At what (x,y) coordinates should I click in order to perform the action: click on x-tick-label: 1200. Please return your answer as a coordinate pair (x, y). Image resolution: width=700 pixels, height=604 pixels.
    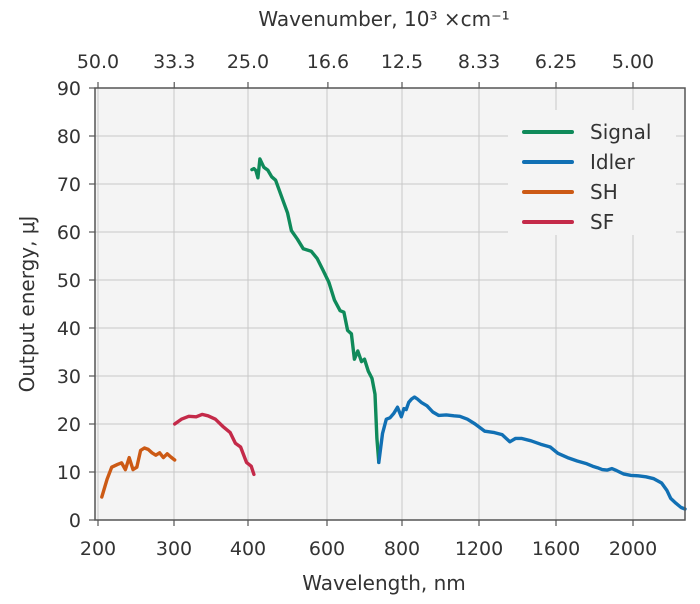
    Looking at the image, I should click on (479, 549).